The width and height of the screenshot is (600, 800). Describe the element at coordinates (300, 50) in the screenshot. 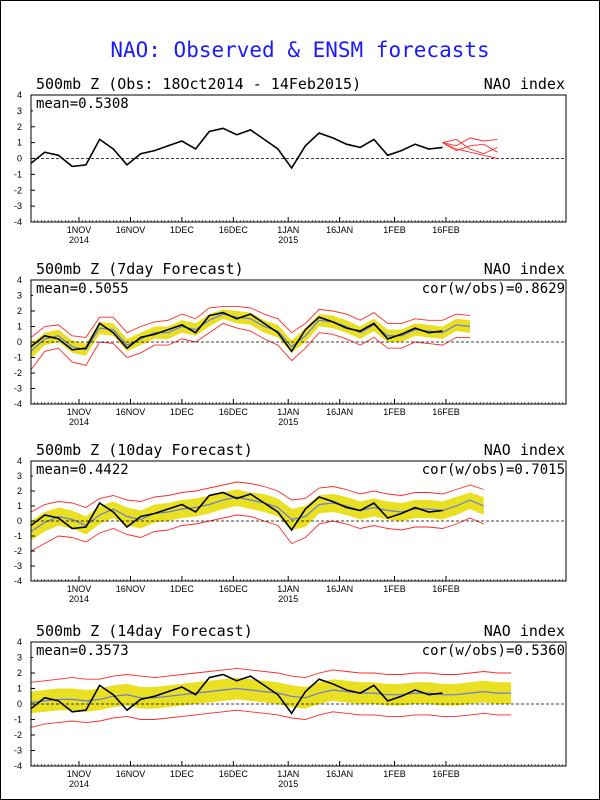

I see `page-title: NAO: Observed & ENSM forecasts` at that location.